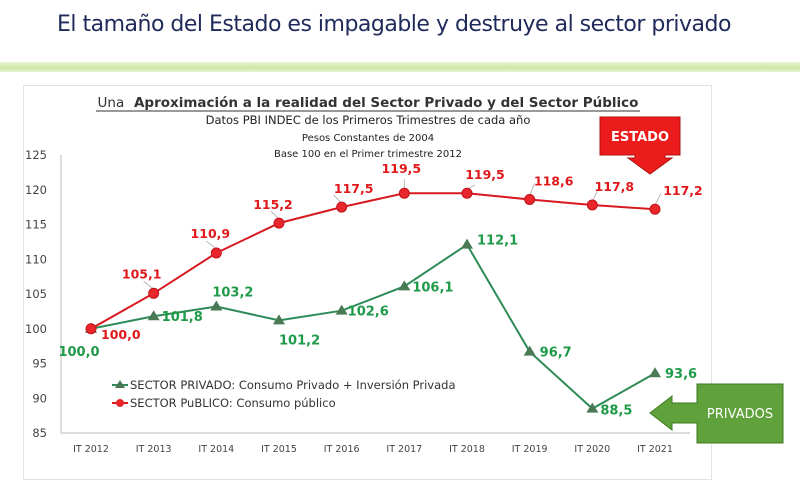 The height and width of the screenshot is (490, 800). Describe the element at coordinates (368, 312) in the screenshot. I see `privado-data-label: 102,6` at that location.